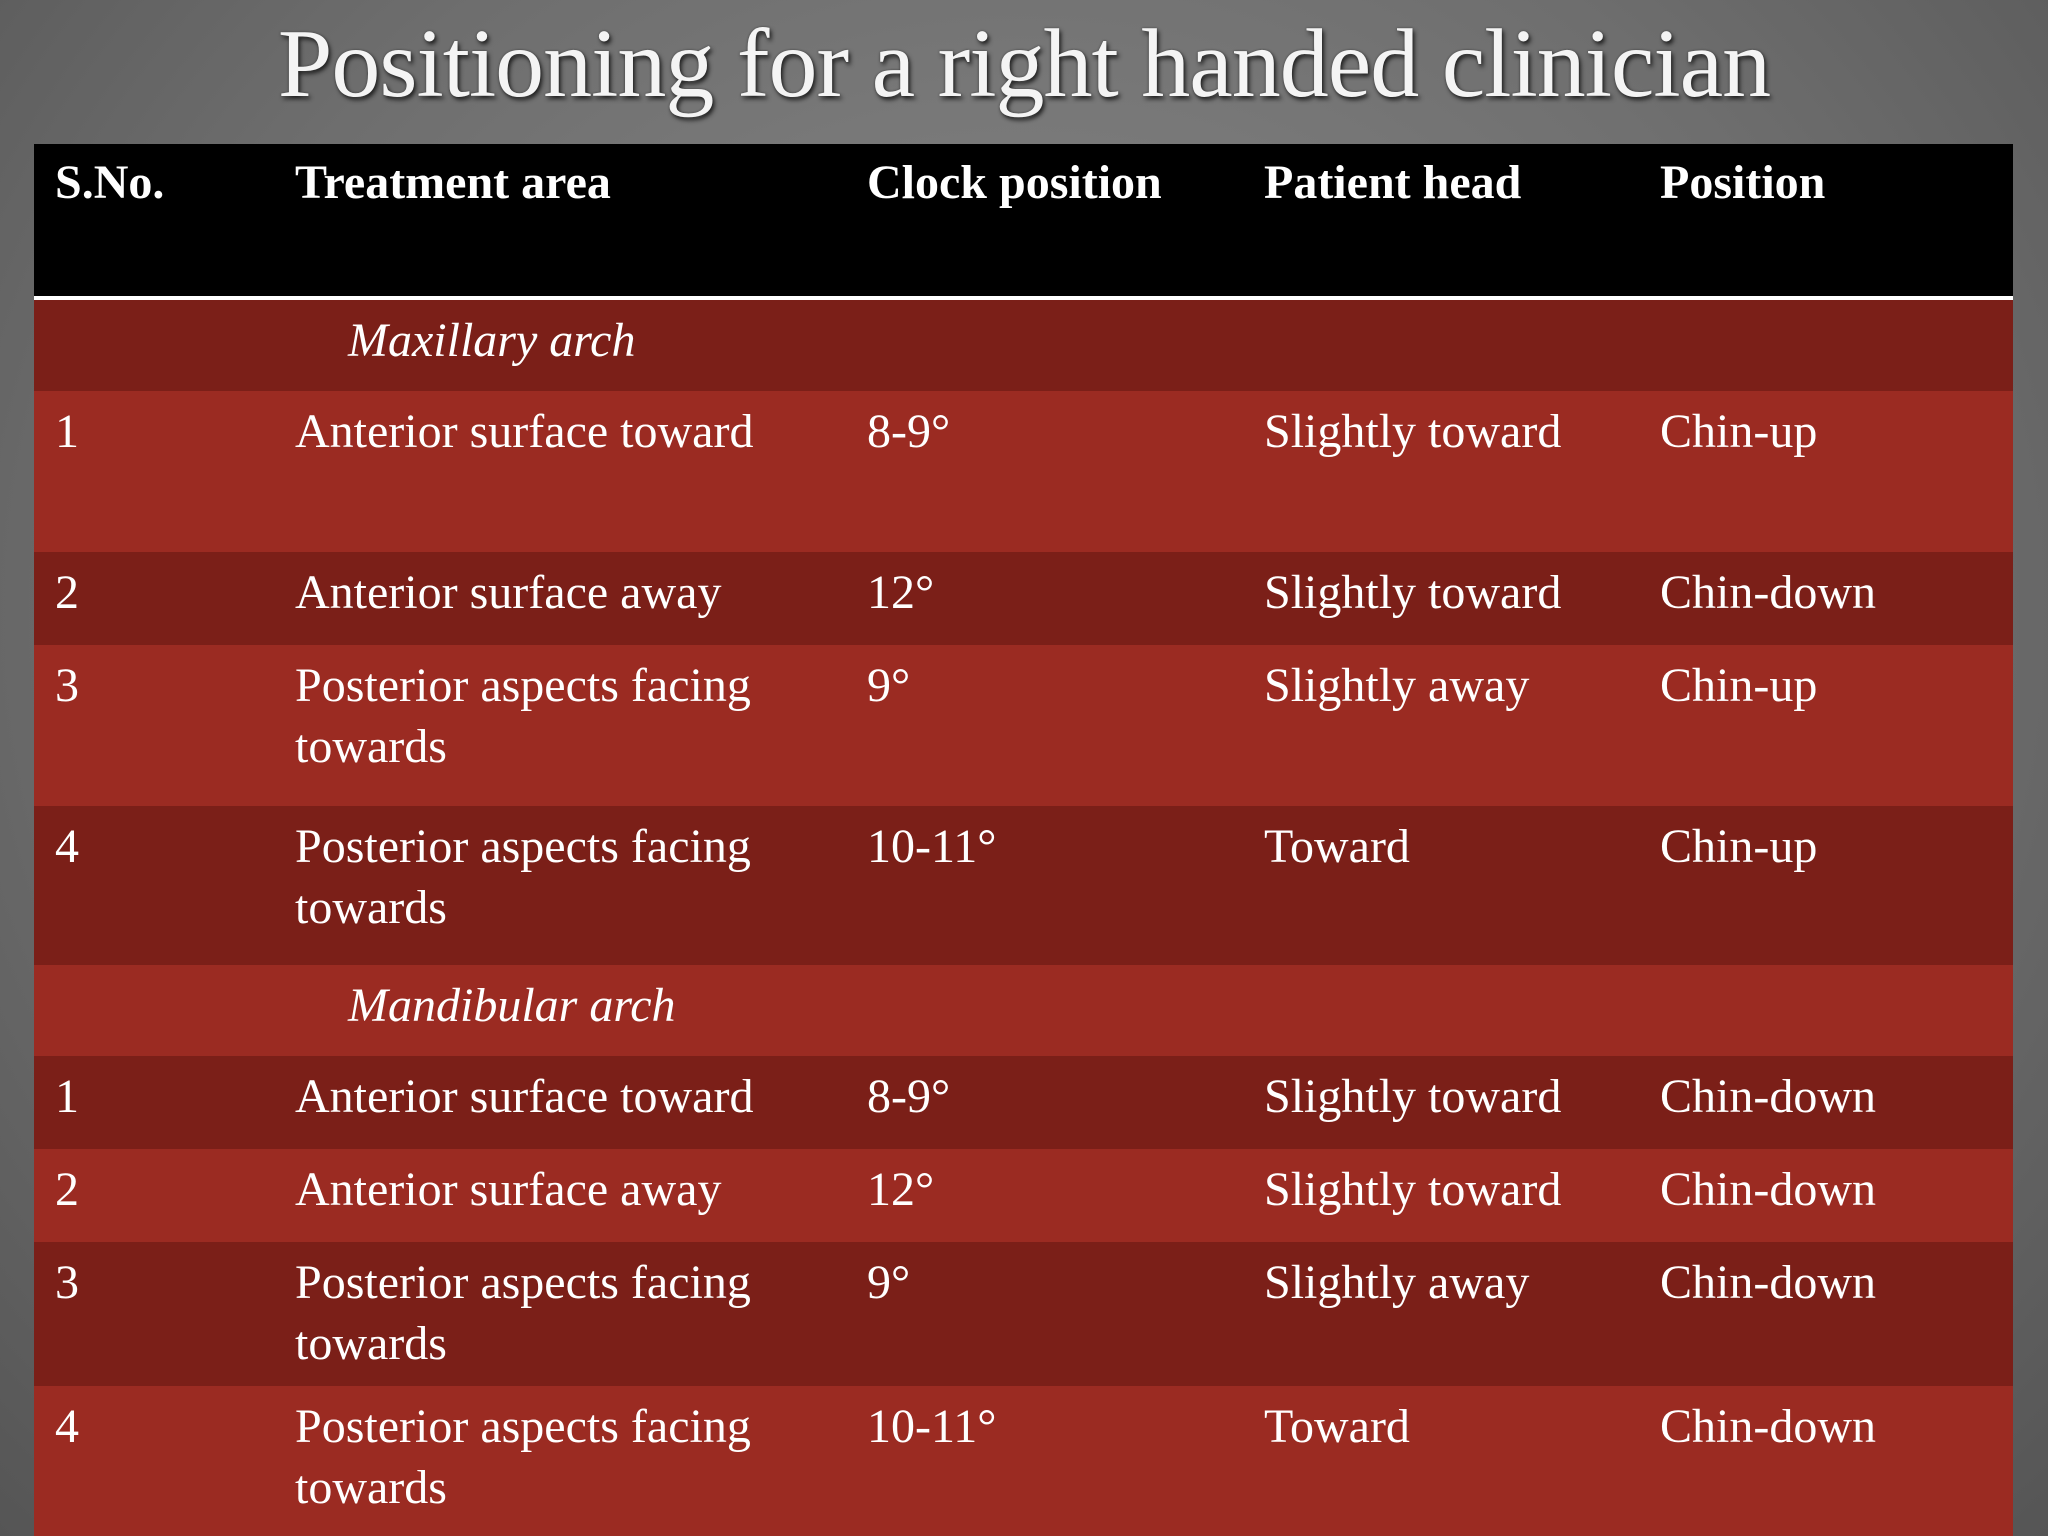  Describe the element at coordinates (1743, 182) in the screenshot. I see `header-cell: Position` at that location.